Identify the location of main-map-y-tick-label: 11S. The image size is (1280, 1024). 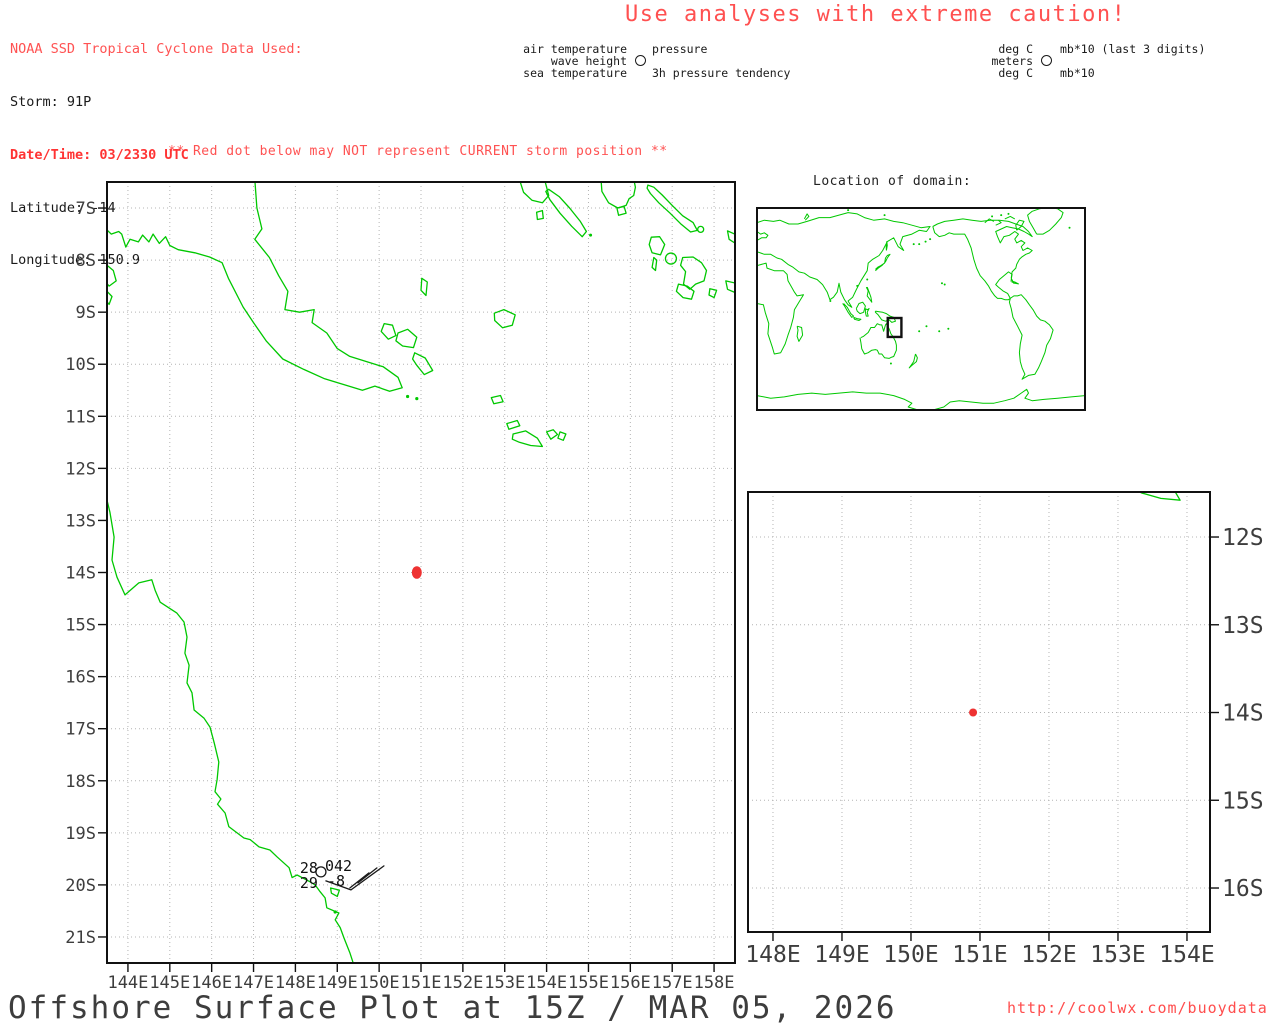
(80, 417).